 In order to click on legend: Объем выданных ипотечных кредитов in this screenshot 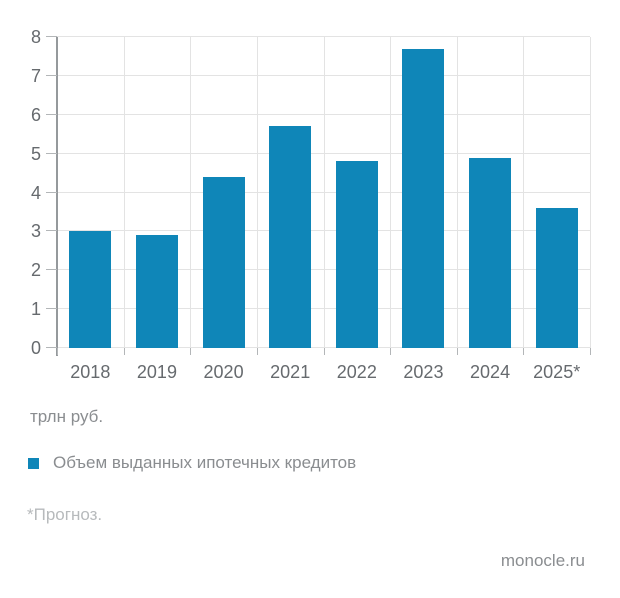, I will do `click(192, 463)`.